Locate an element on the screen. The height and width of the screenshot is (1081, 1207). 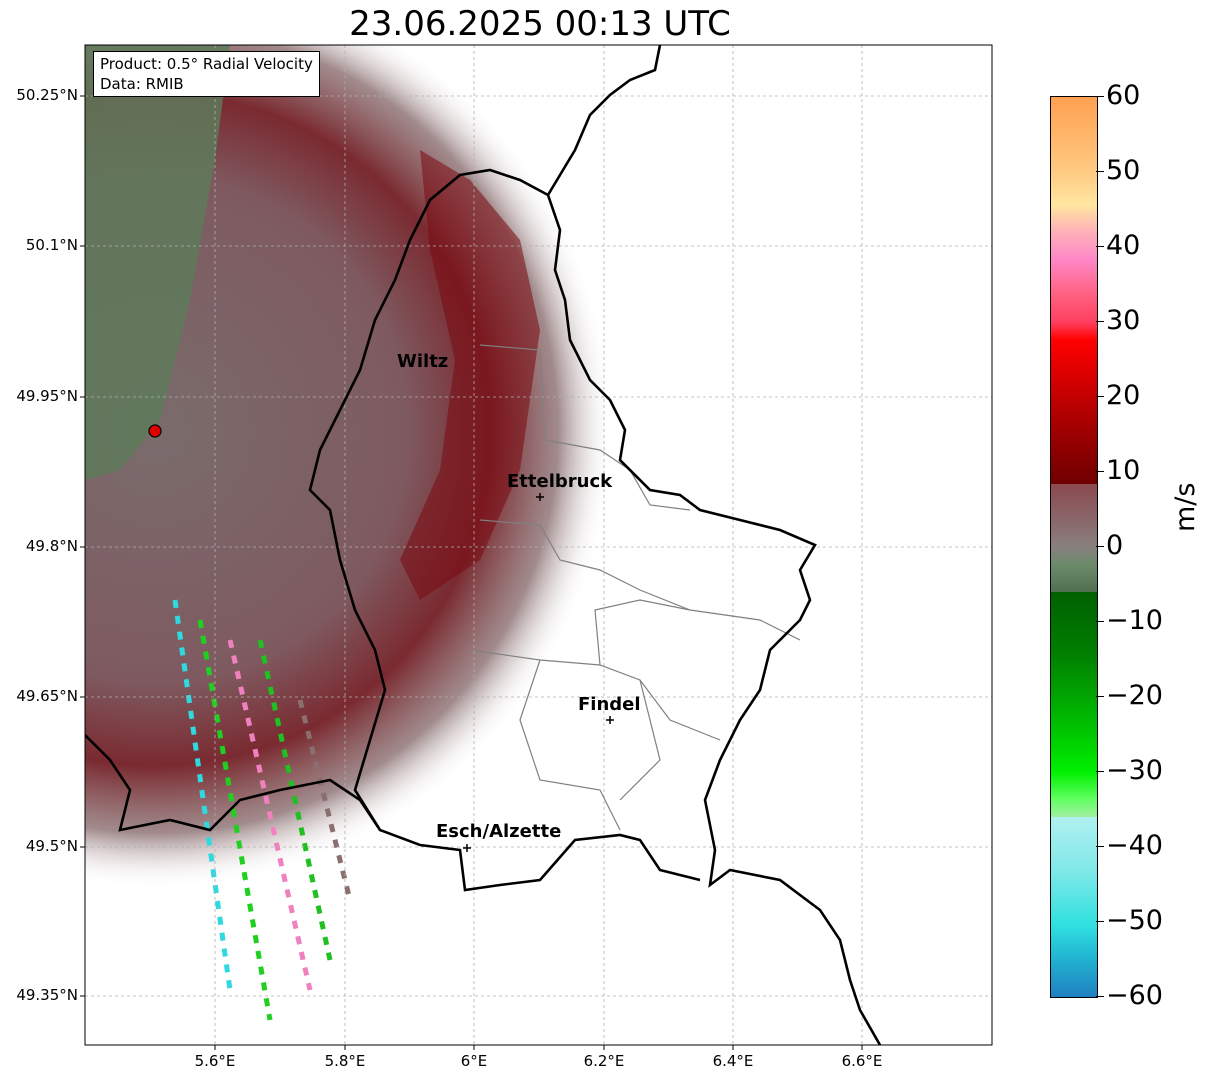
city-label-ettelbruck: Ettelbruck is located at coordinates (560, 481).